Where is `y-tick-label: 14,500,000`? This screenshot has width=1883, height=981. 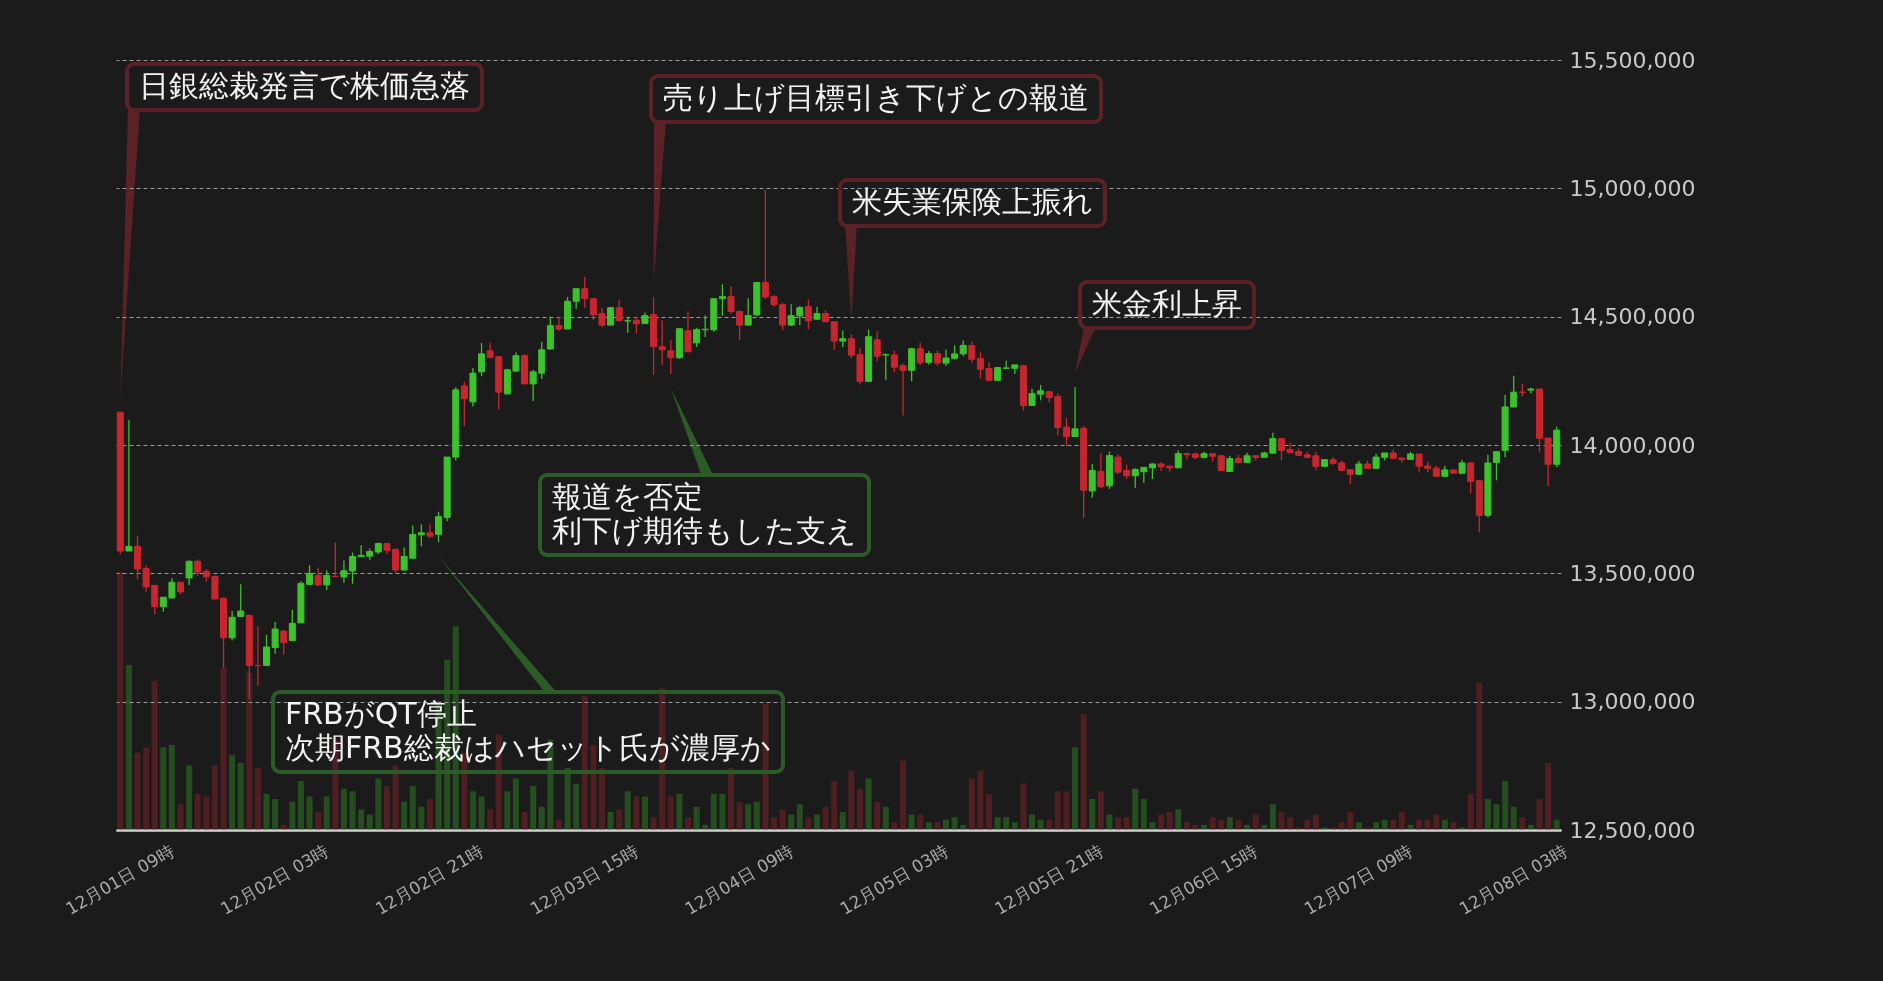
y-tick-label: 14,500,000 is located at coordinates (1632, 317).